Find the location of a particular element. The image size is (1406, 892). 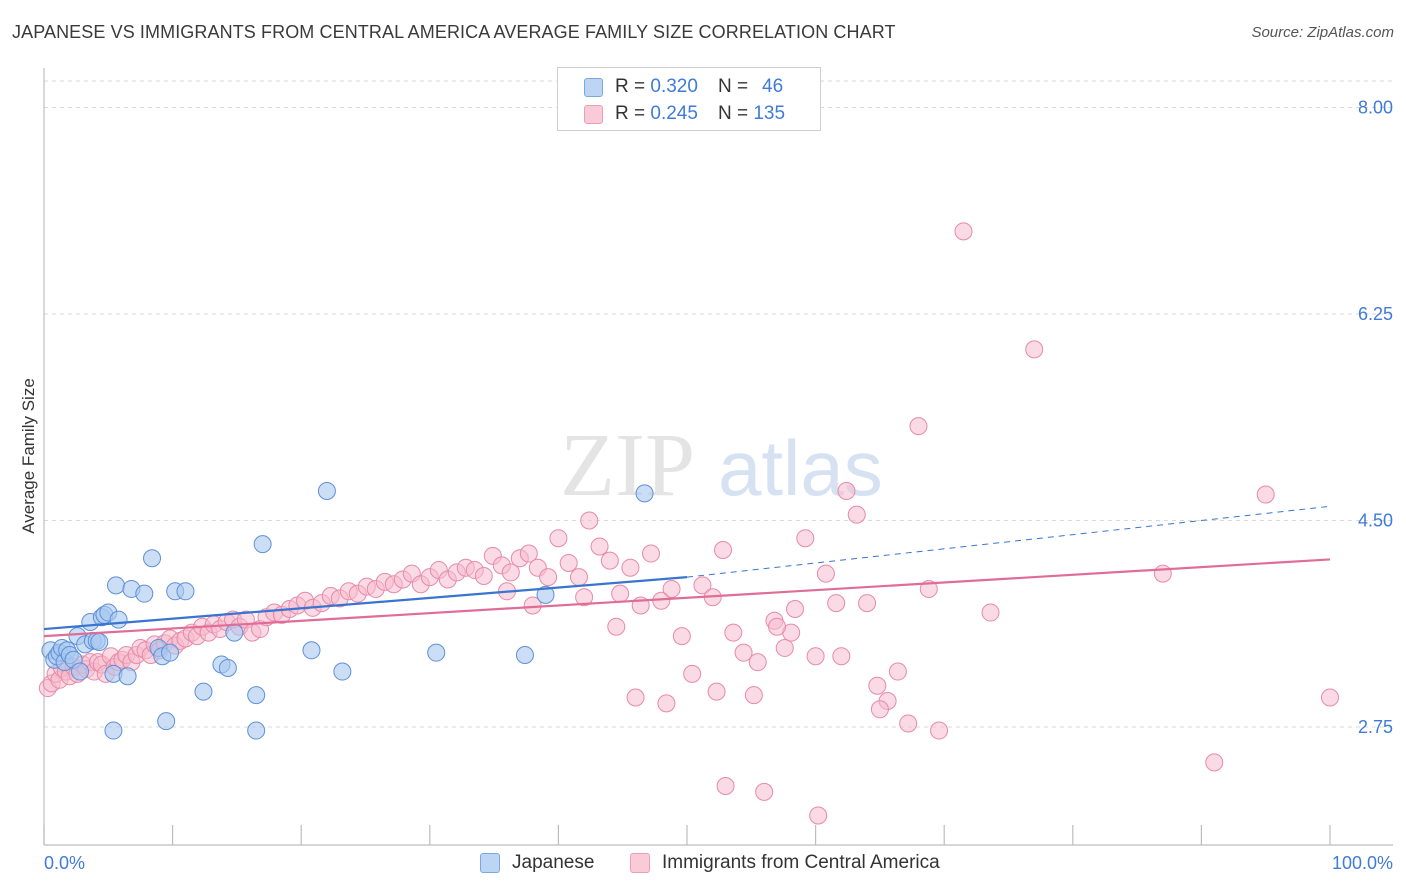

bottom-legend-central-america-label: Immigrants from Central America is located at coordinates (801, 862).